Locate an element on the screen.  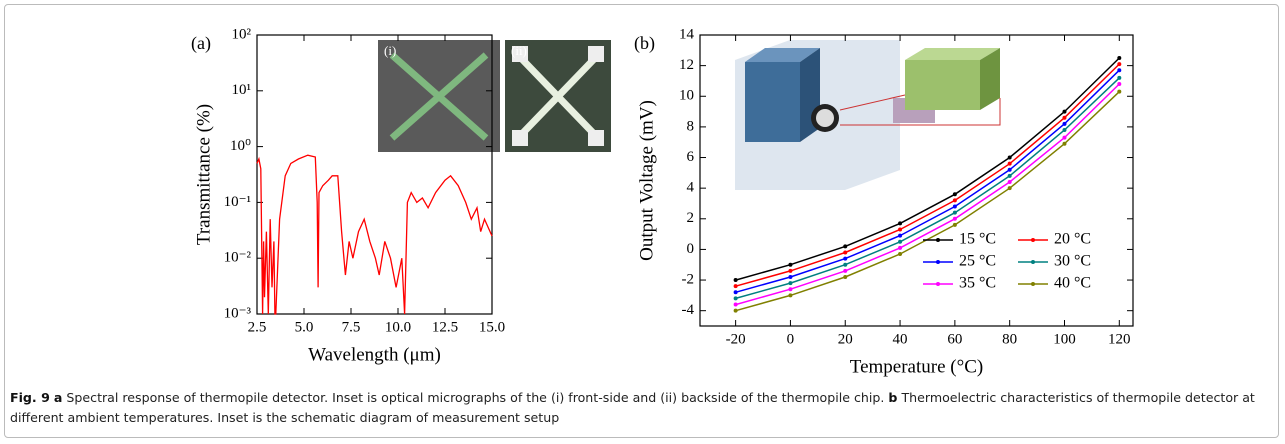
y-tick-label: 10⁻¹ is located at coordinates (237, 202).